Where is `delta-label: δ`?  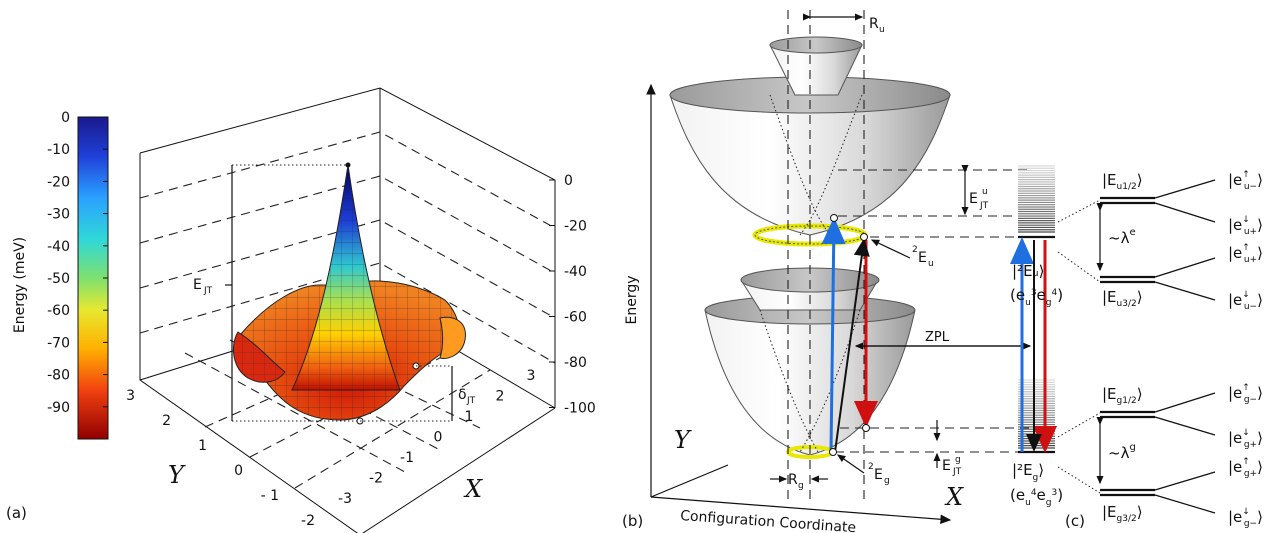 delta-label: δ is located at coordinates (462, 395).